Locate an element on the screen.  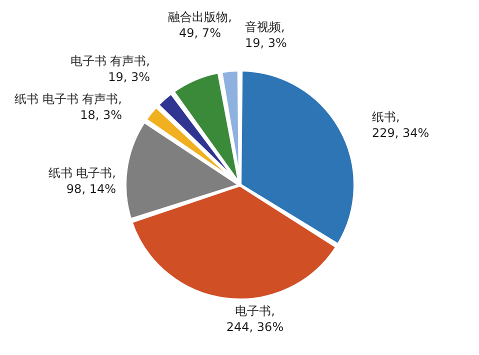
slice-label: 融合出版物, 49, 7% is located at coordinates (200, 25).